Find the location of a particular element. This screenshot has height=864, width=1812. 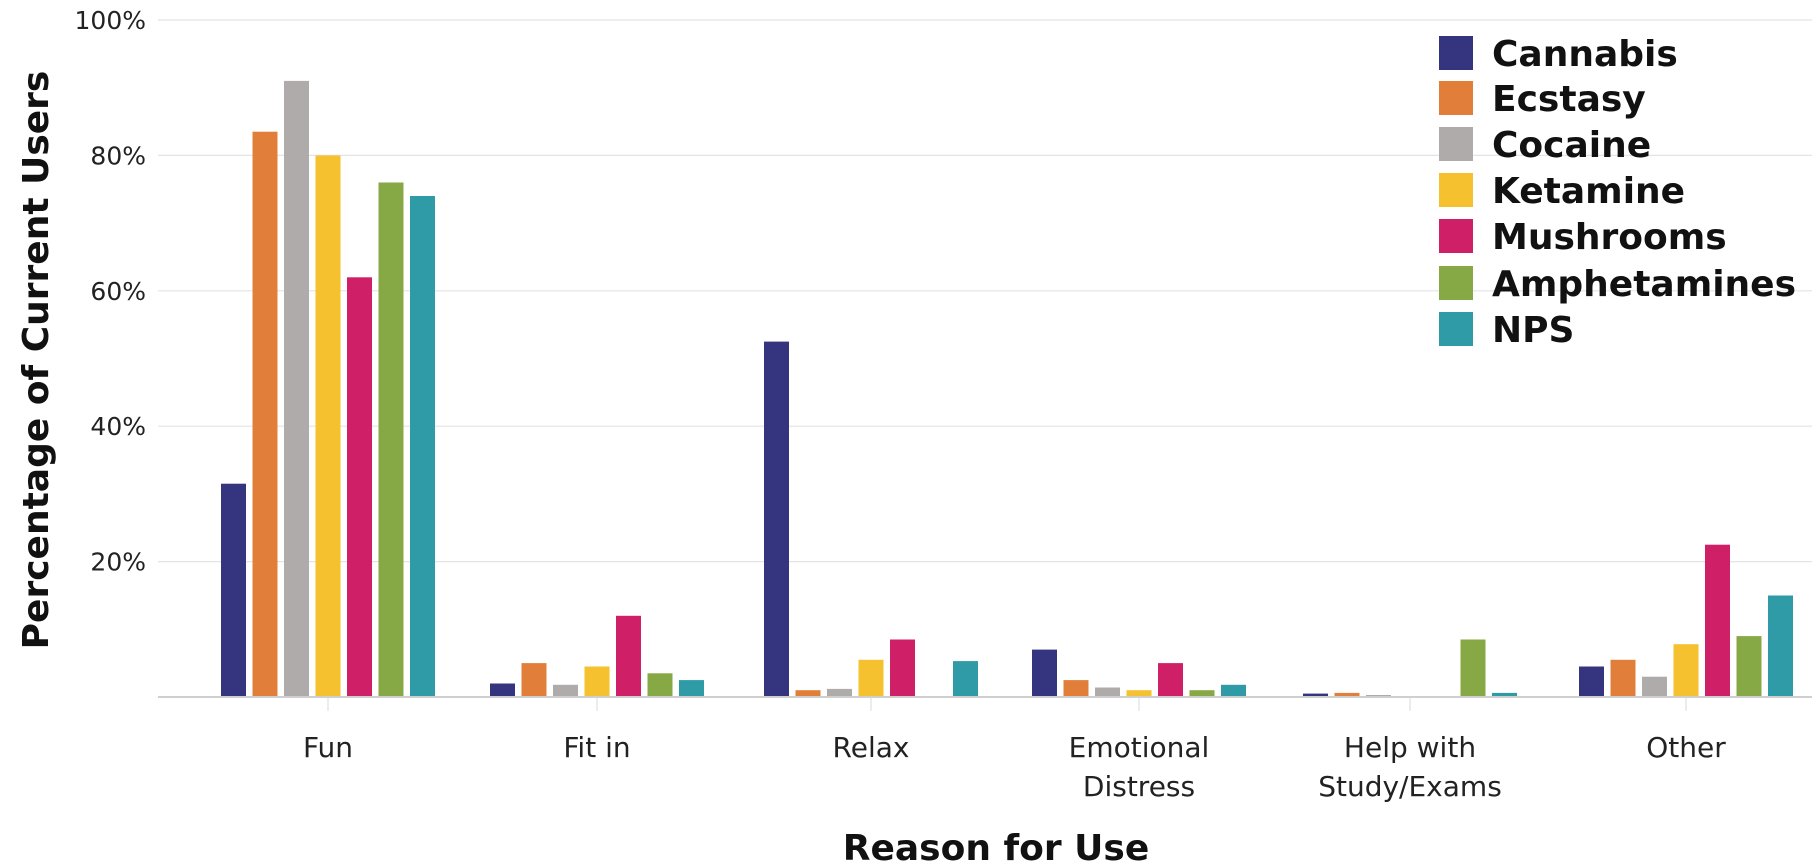

legend-label-ecstasy: Ecstasy is located at coordinates (1569, 99).